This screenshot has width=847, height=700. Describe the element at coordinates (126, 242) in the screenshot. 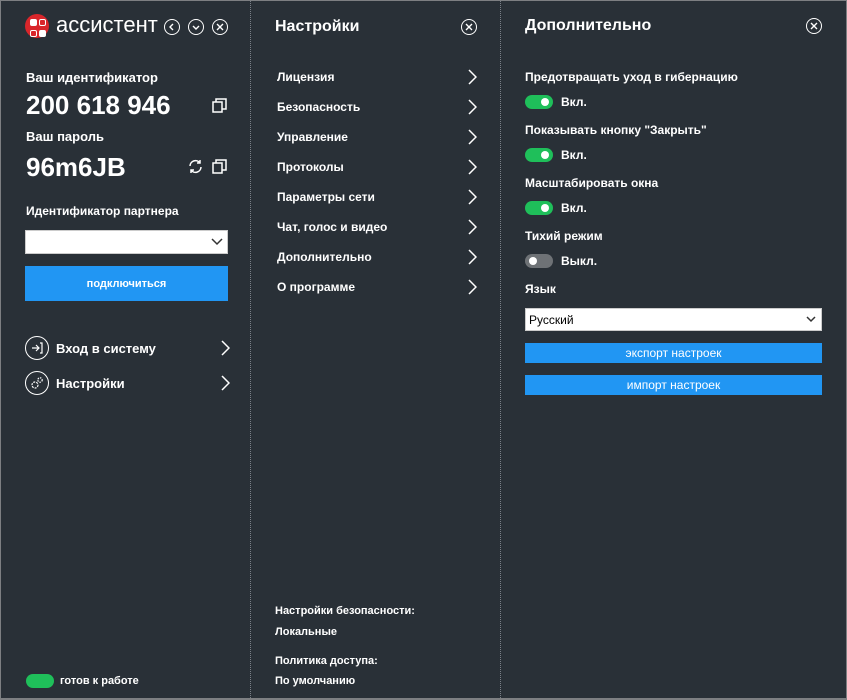

I see `partner-id-input` at that location.